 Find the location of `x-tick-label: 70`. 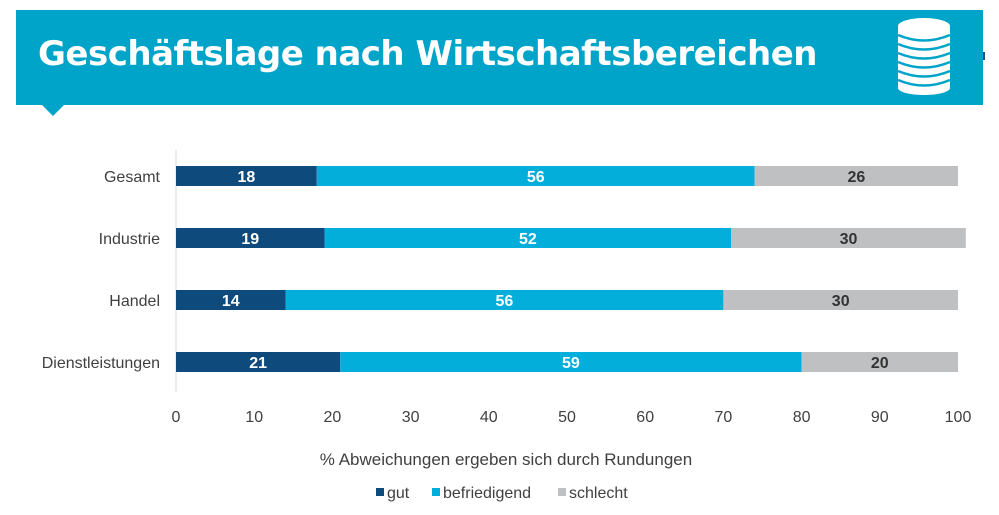

x-tick-label: 70 is located at coordinates (724, 417).